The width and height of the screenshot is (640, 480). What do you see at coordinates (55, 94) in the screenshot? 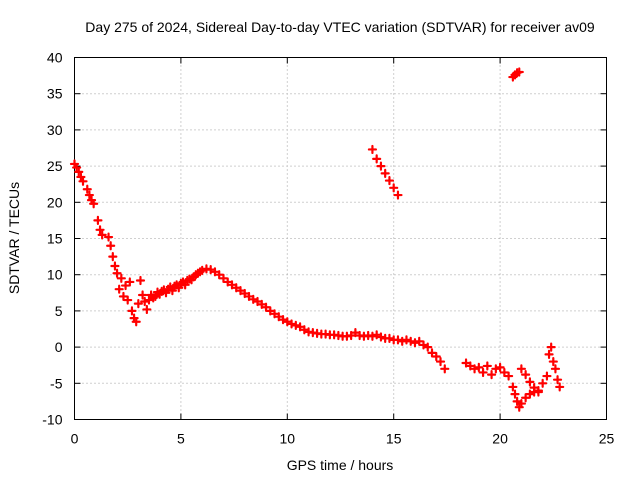
I see `y-tick-label: 35` at bounding box center [55, 94].